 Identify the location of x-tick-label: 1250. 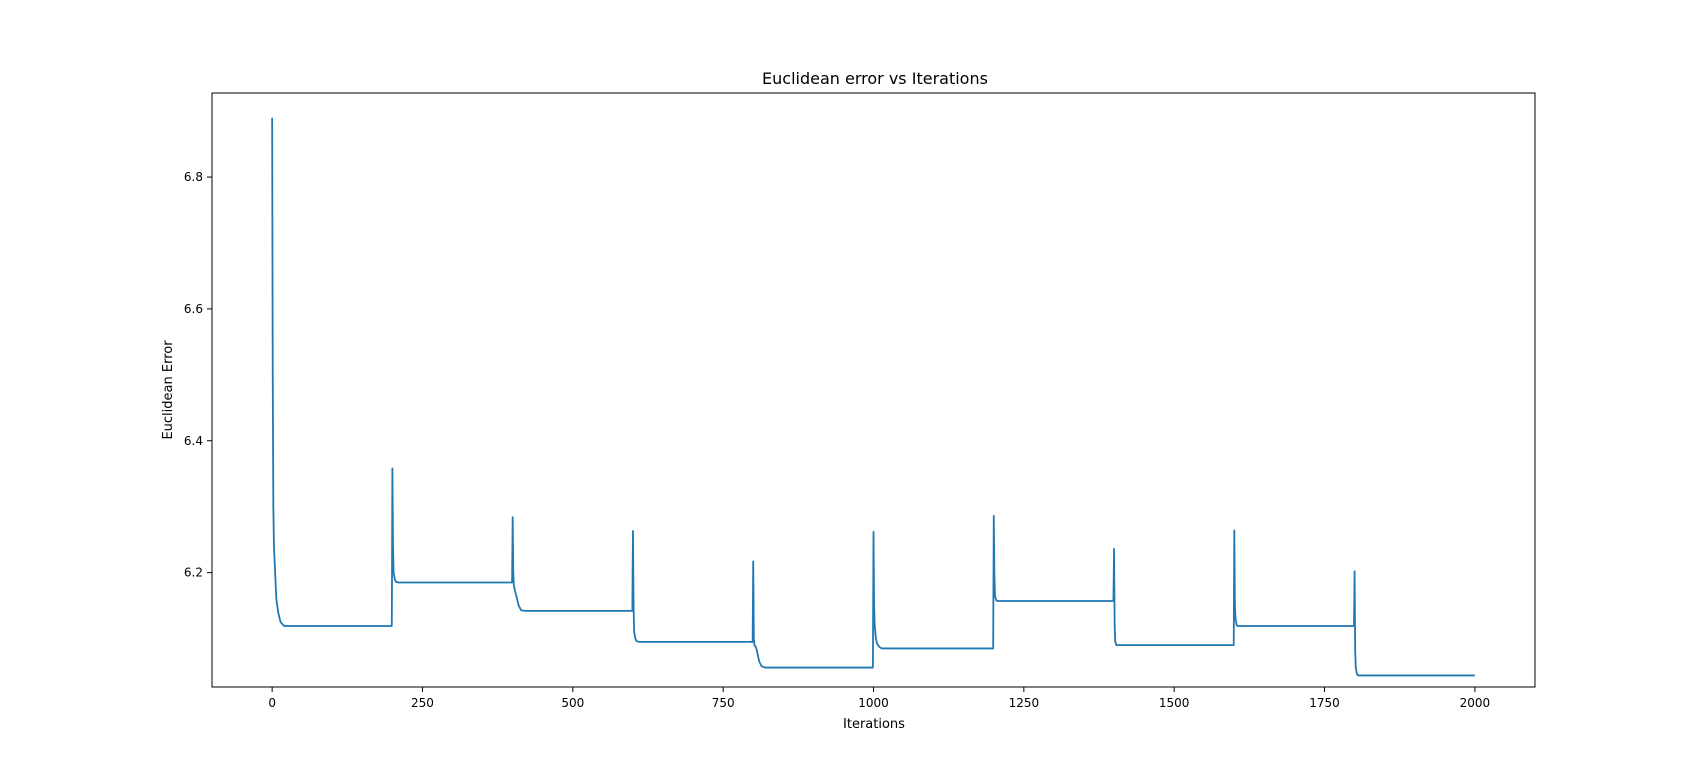
(1024, 703).